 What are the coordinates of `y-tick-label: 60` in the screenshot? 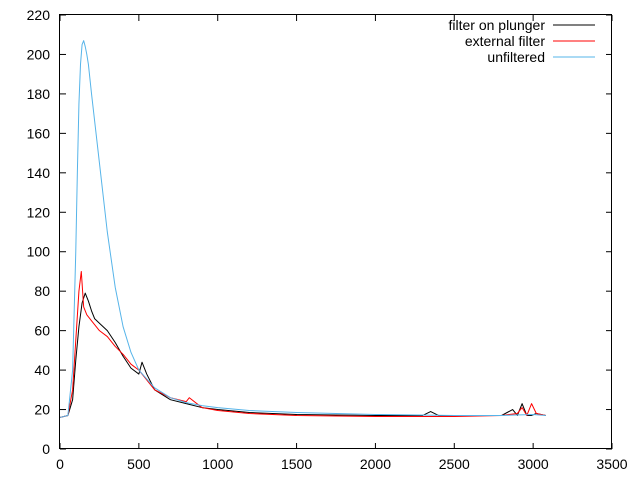 It's located at (42, 331).